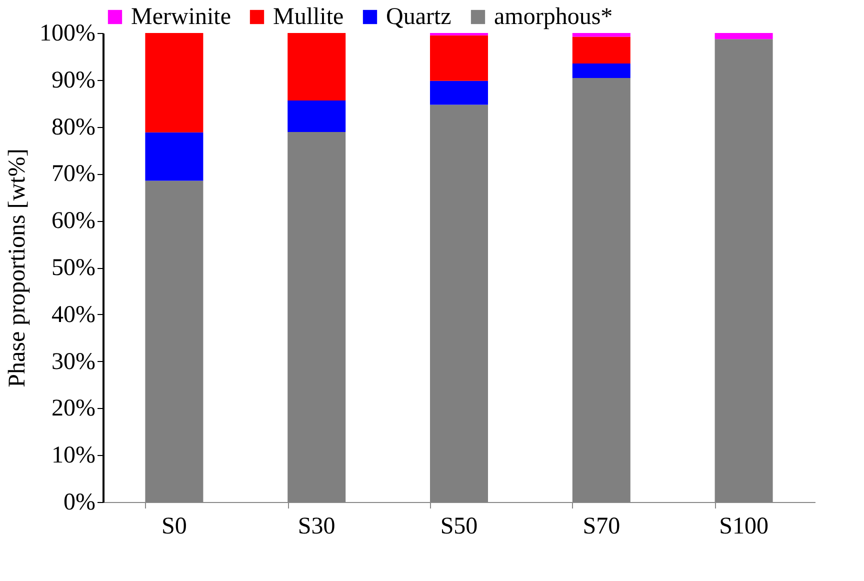 Image resolution: width=864 pixels, height=581 pixels. What do you see at coordinates (74, 80) in the screenshot?
I see `y-tick-label: 90%` at bounding box center [74, 80].